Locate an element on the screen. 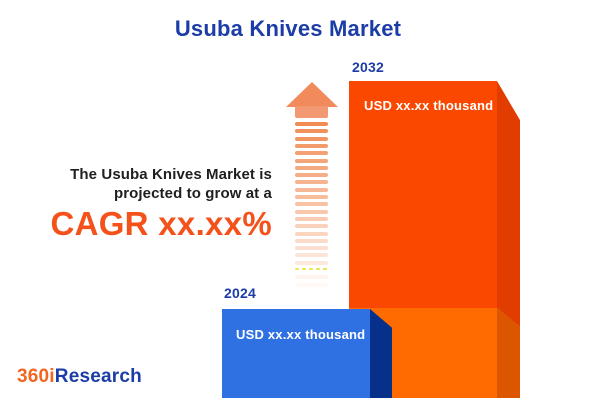  bar-2024-face is located at coordinates (296, 353).